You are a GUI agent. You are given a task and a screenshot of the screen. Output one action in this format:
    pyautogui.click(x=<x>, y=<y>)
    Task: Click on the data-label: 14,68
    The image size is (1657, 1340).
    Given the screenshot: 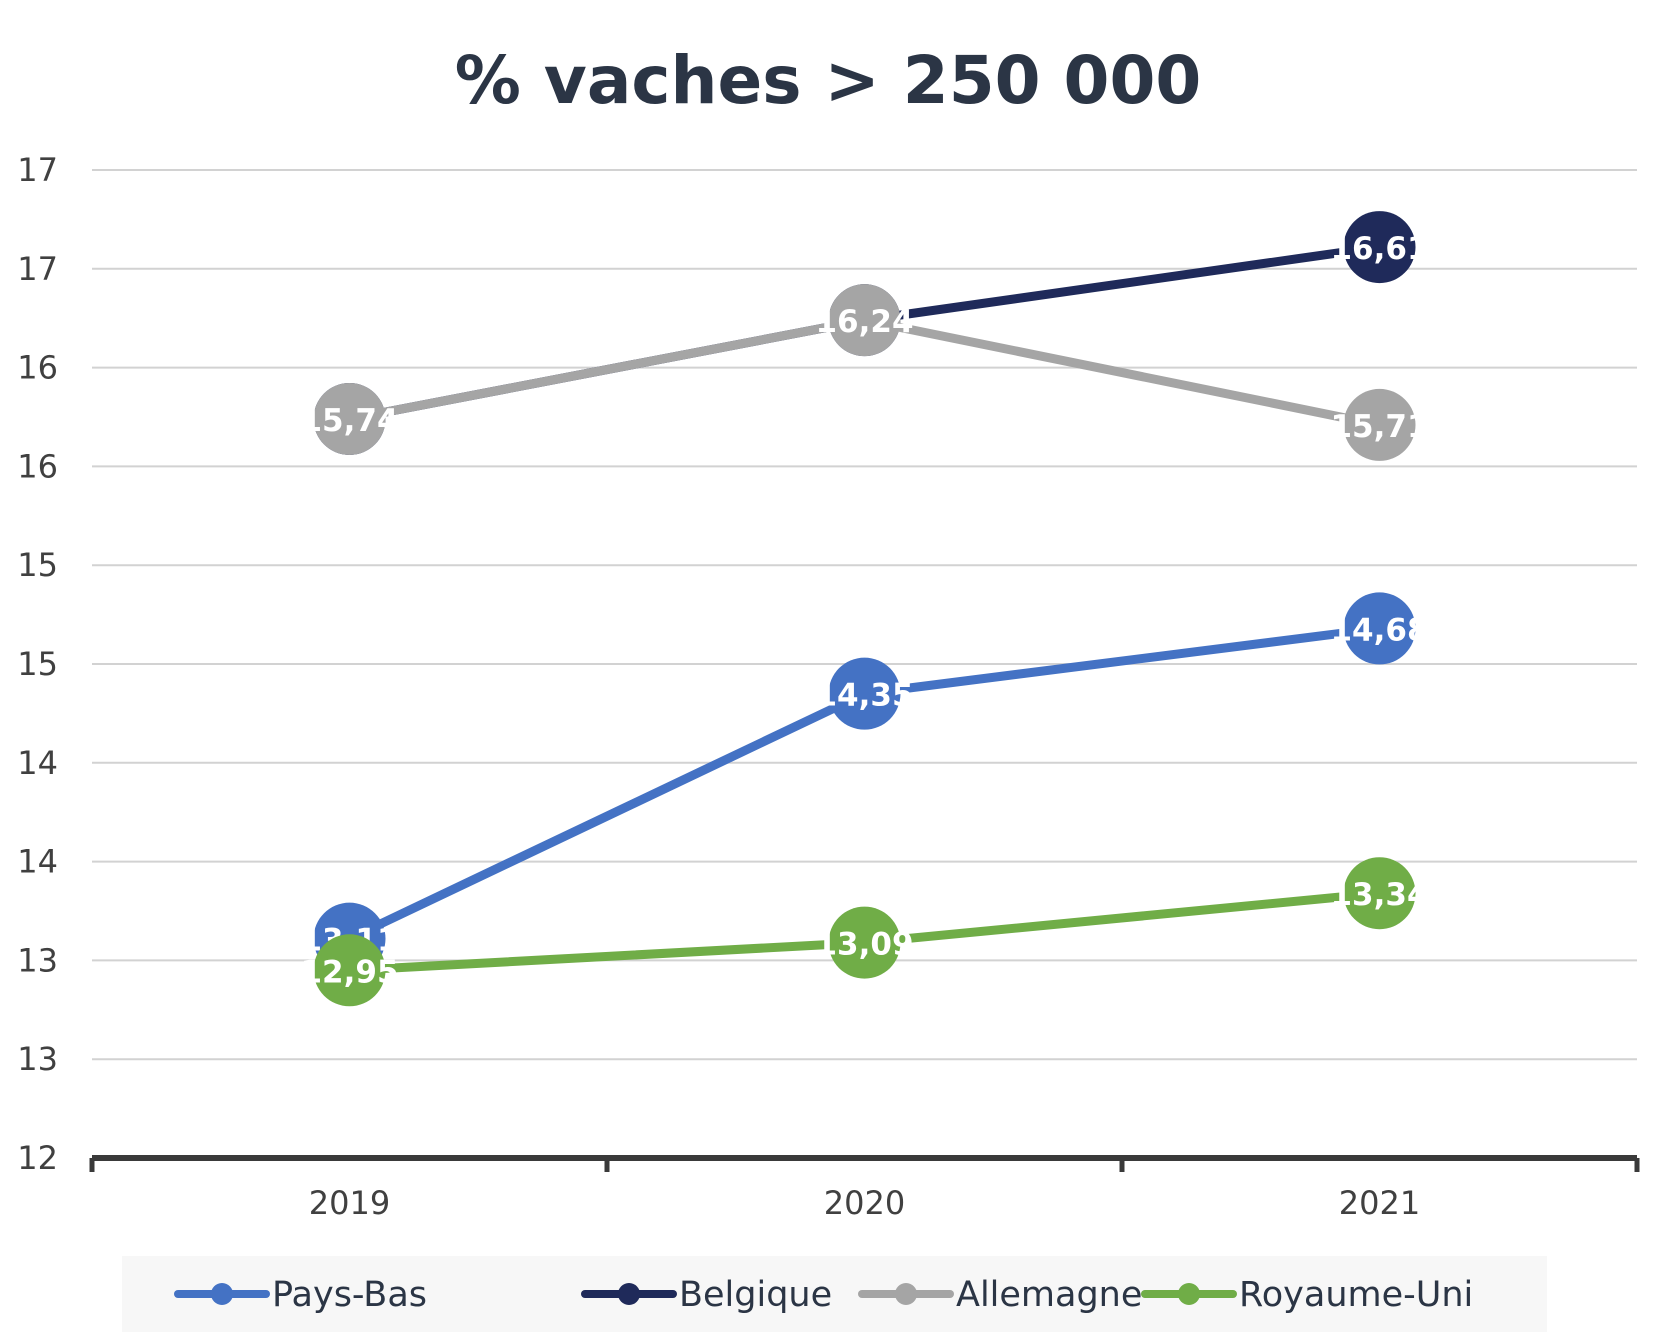 What is the action you would take?
    pyautogui.click(x=1379, y=630)
    